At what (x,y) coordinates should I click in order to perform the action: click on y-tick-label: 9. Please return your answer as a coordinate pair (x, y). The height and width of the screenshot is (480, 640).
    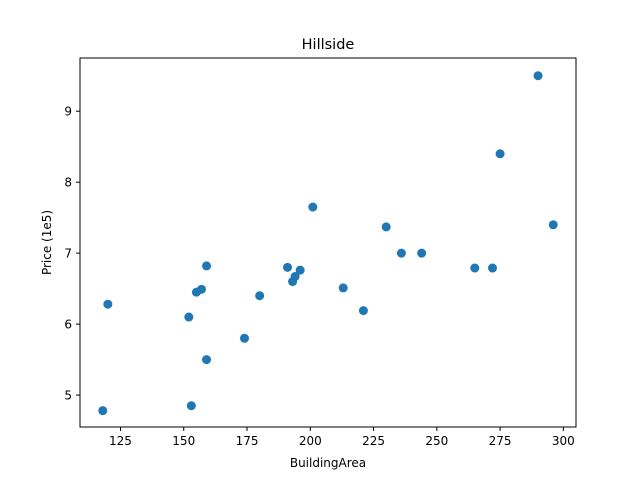
    Looking at the image, I should click on (68, 112).